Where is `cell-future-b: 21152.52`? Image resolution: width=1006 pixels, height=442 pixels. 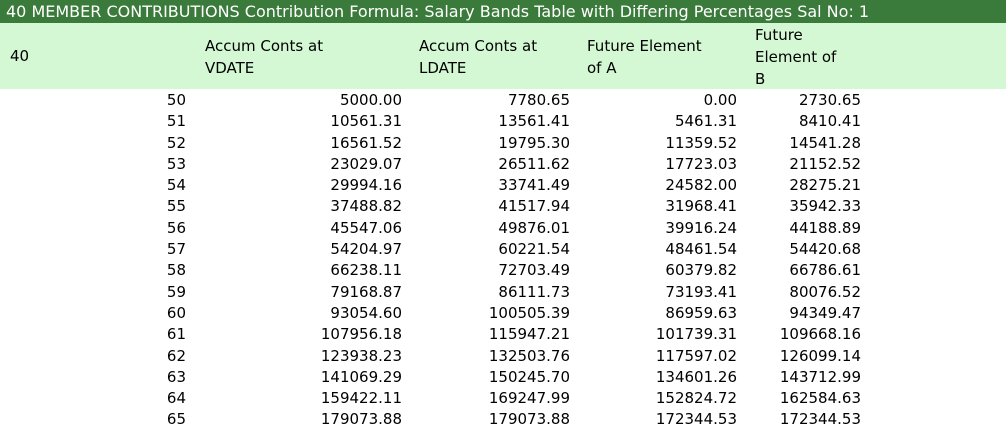 cell-future-b: 21152.52 is located at coordinates (825, 163).